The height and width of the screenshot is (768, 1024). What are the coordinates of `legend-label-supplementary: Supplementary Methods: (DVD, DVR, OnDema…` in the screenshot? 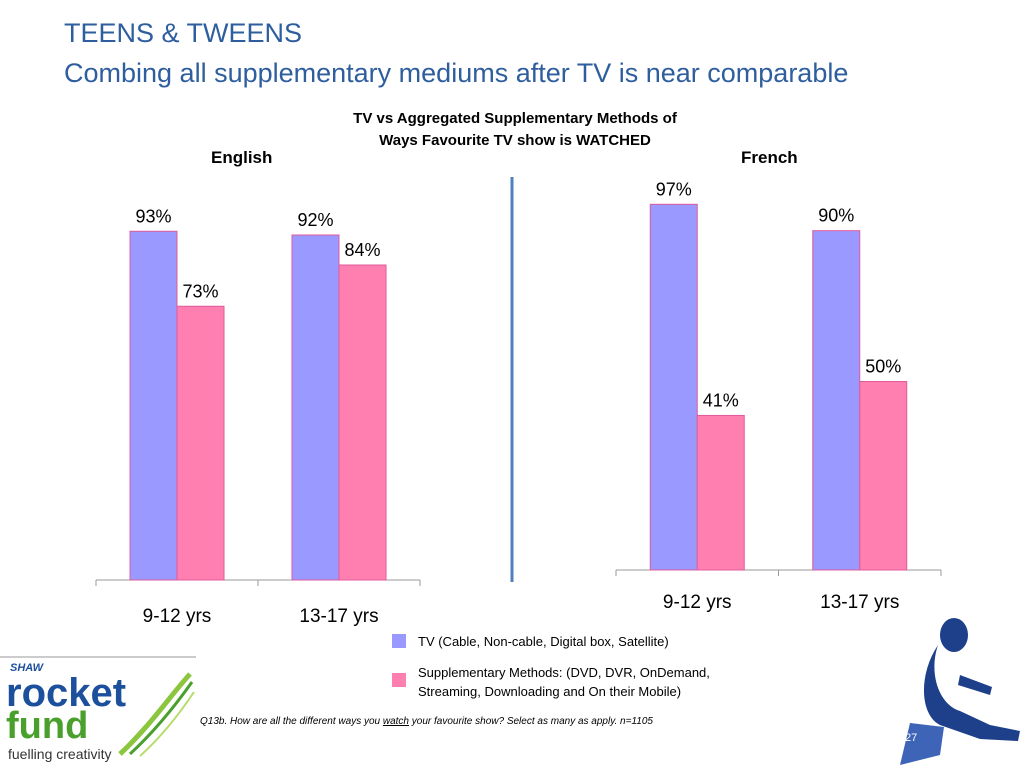 It's located at (564, 682).